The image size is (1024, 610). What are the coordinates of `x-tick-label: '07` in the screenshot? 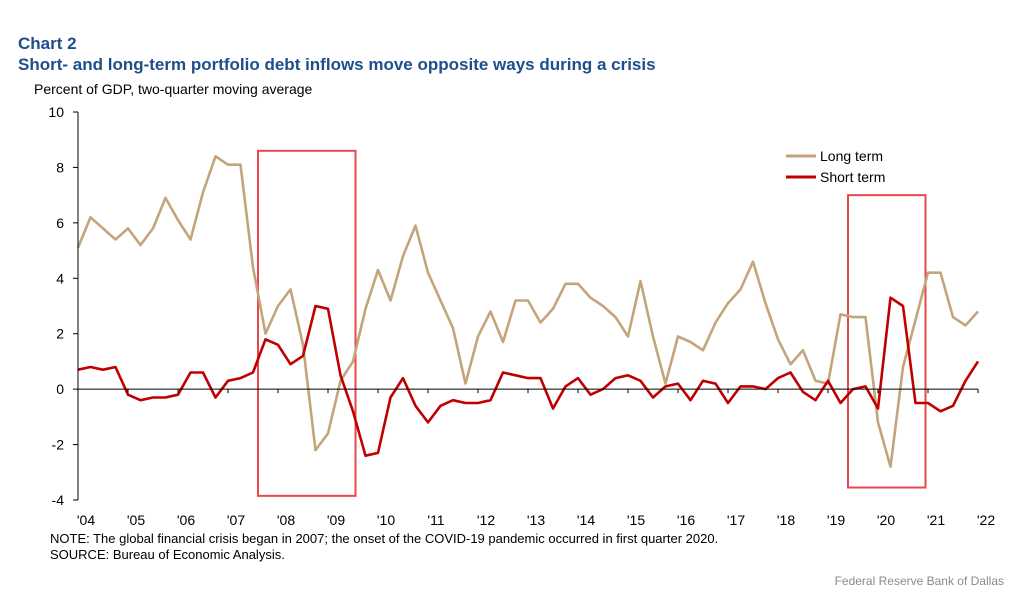 It's located at (236, 520).